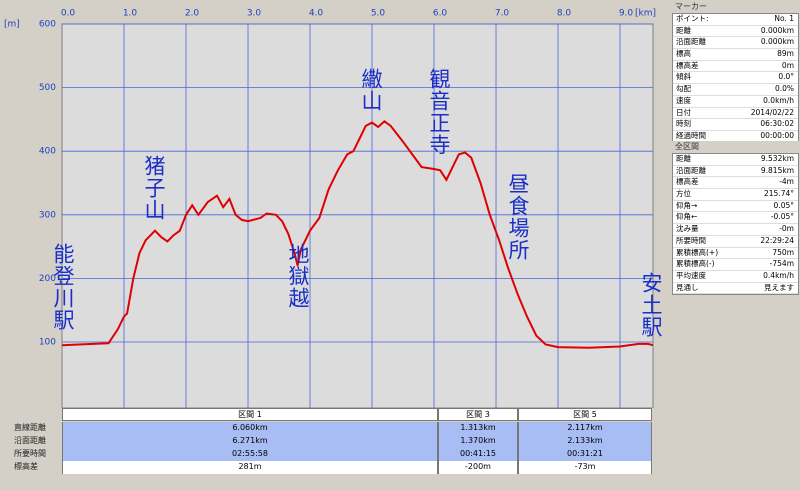 The image size is (800, 490). Describe the element at coordinates (645, 14) in the screenshot. I see `x-axis-label: [km]` at that location.